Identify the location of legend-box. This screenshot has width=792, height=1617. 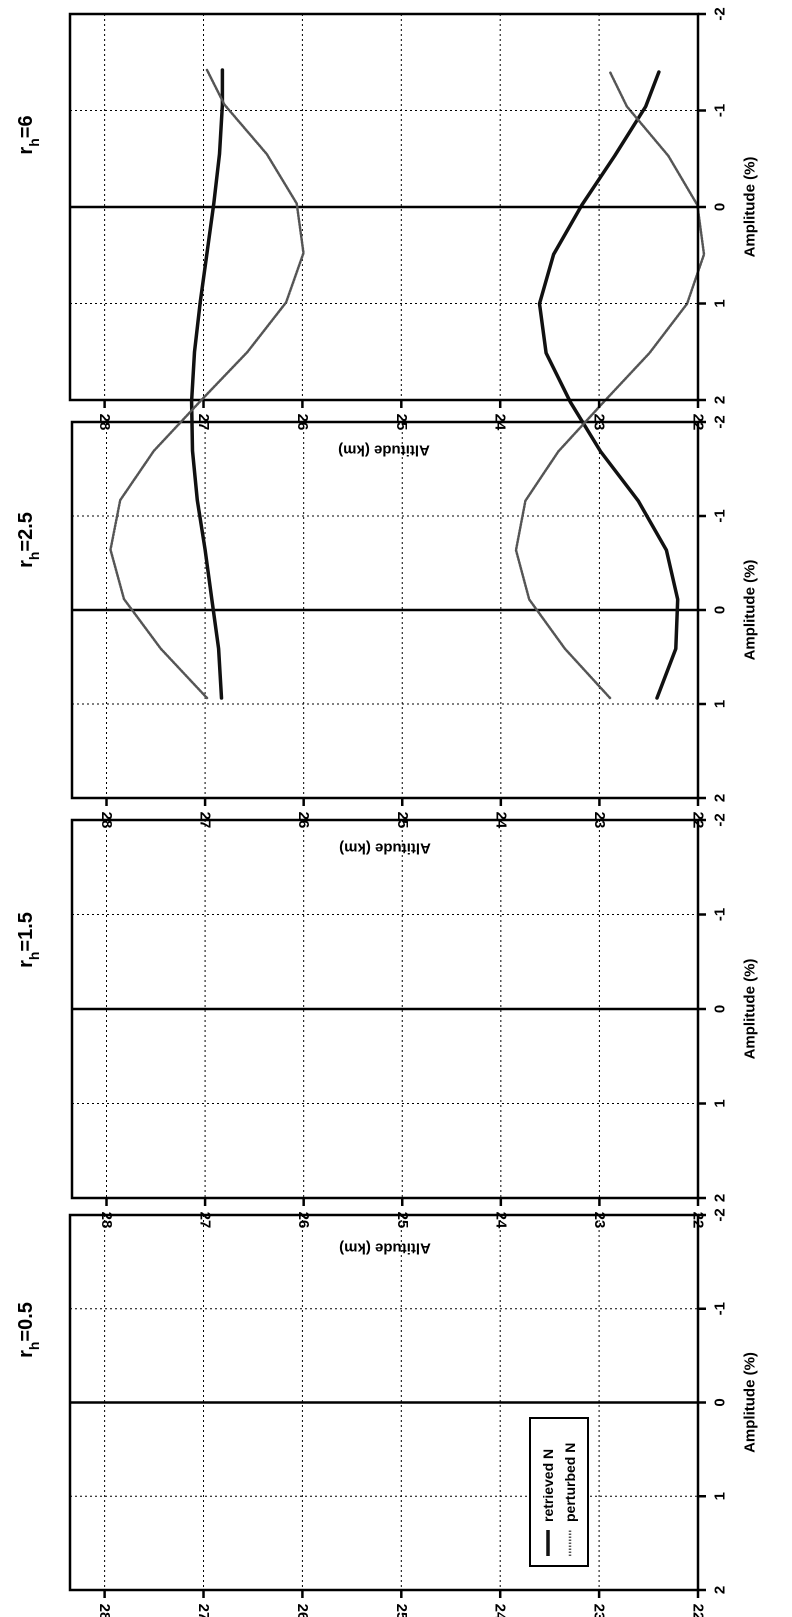
(559, 1492).